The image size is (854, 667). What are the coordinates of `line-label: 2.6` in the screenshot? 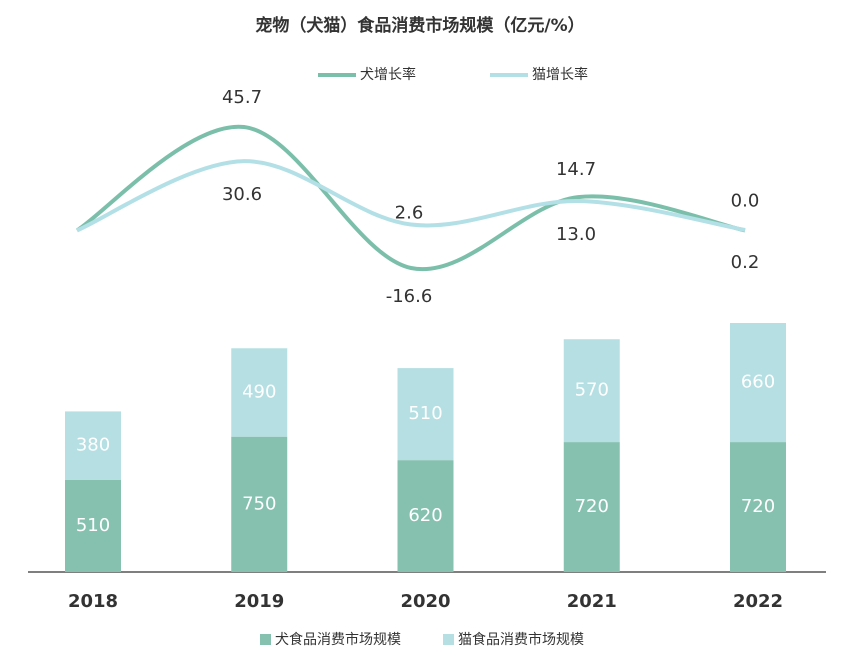 It's located at (409, 213).